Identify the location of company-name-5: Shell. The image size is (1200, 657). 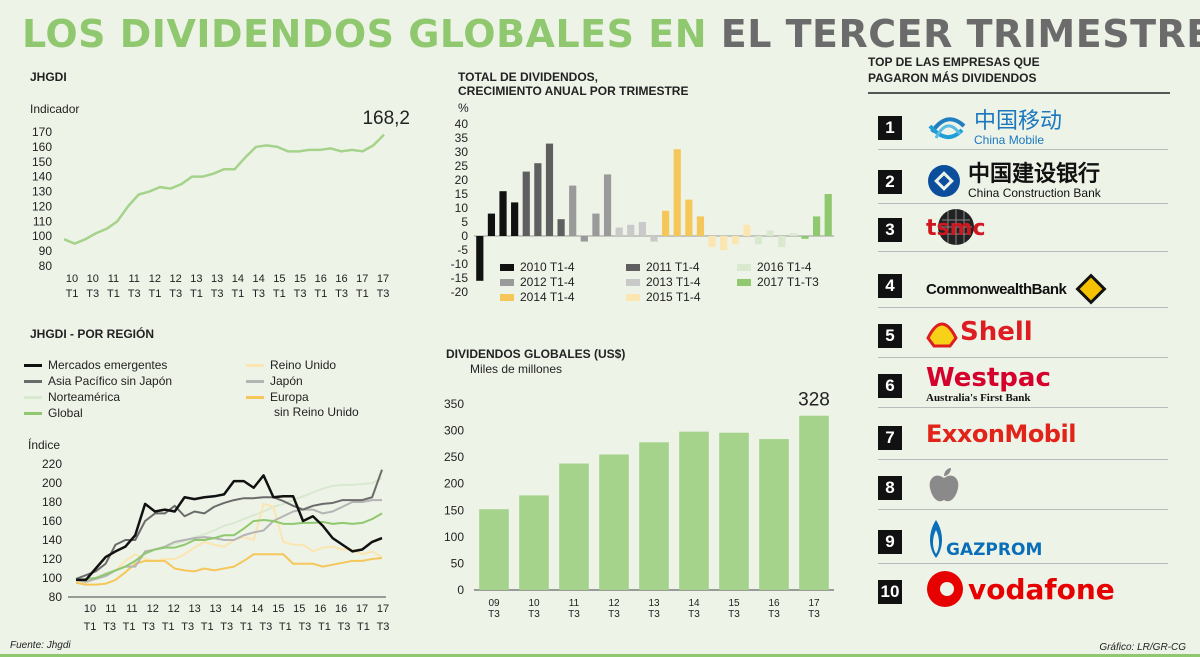
(996, 332).